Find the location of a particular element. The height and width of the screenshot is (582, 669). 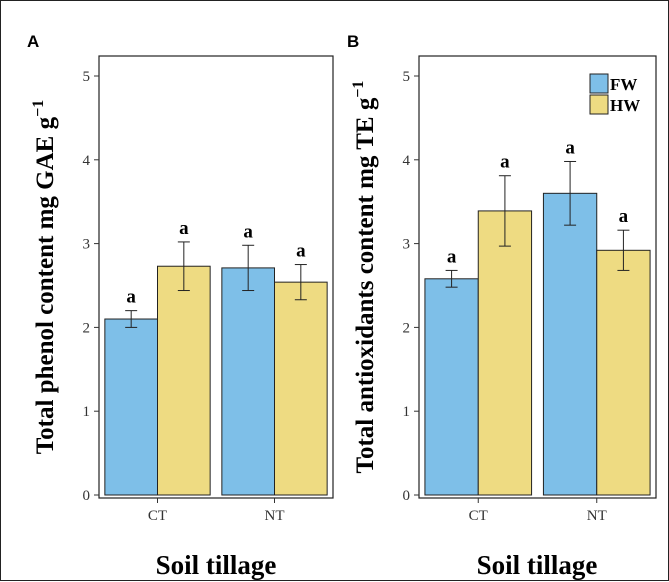

y-axis-label: Total antioxidants content mg TE g−1 is located at coordinates (364, 277).